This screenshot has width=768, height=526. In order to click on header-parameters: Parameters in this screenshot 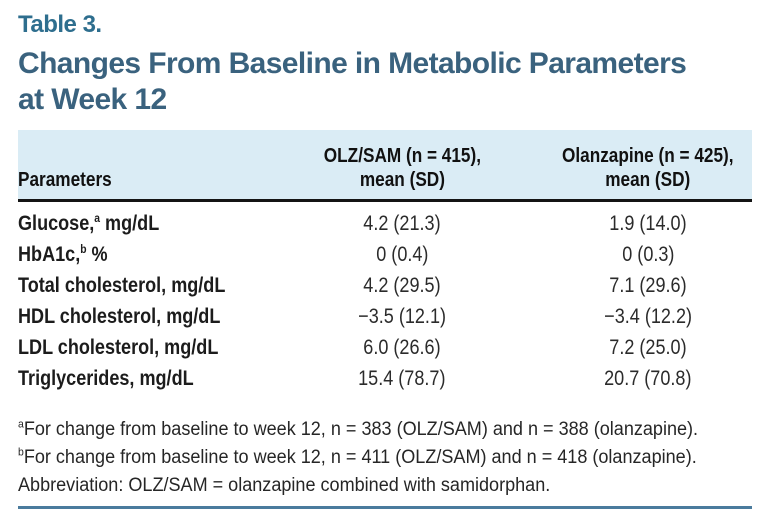, I will do `click(65, 180)`.